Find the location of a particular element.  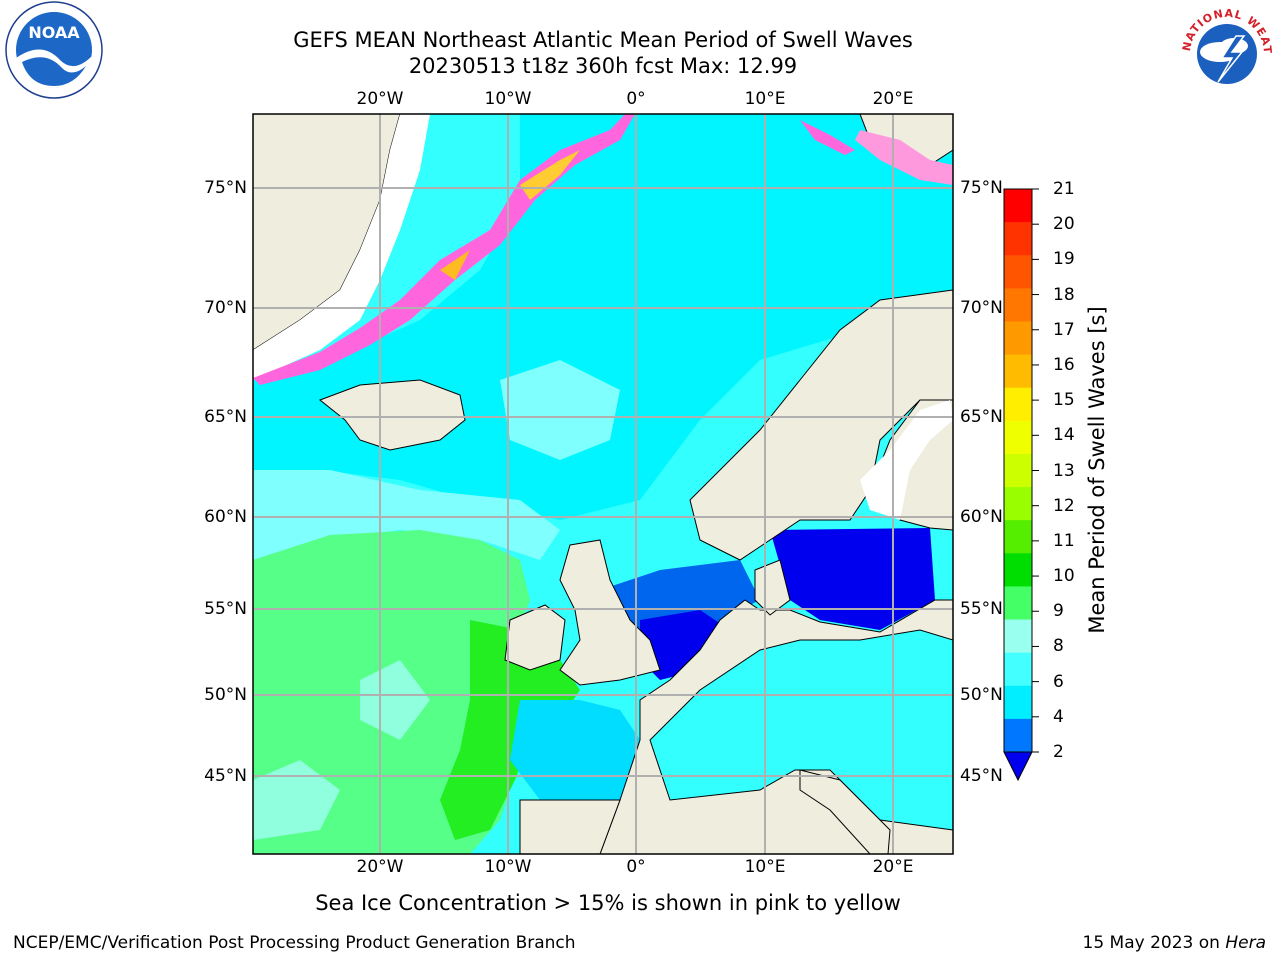

lon-label-top: 0° is located at coordinates (636, 99).